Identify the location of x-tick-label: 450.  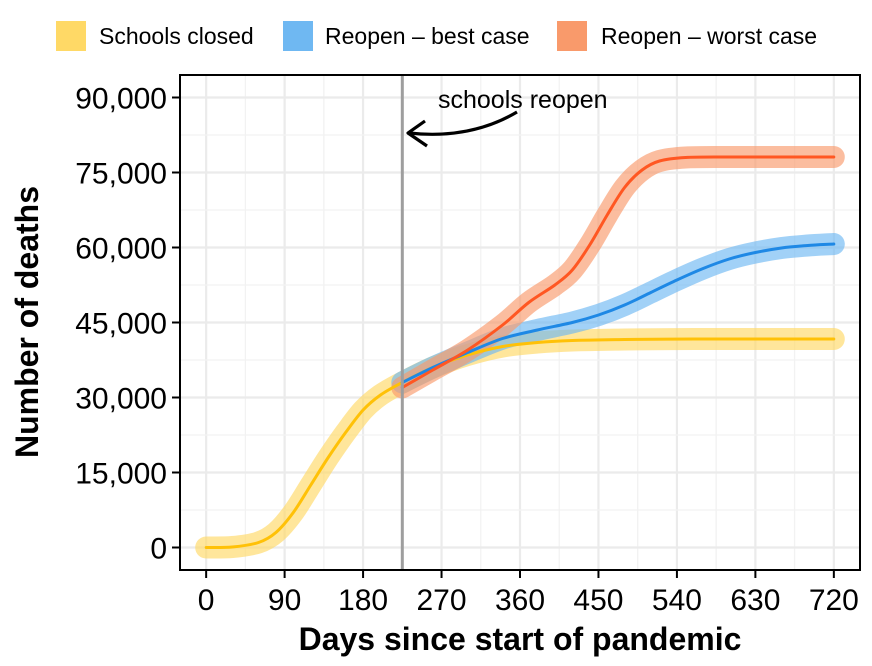
(598, 600).